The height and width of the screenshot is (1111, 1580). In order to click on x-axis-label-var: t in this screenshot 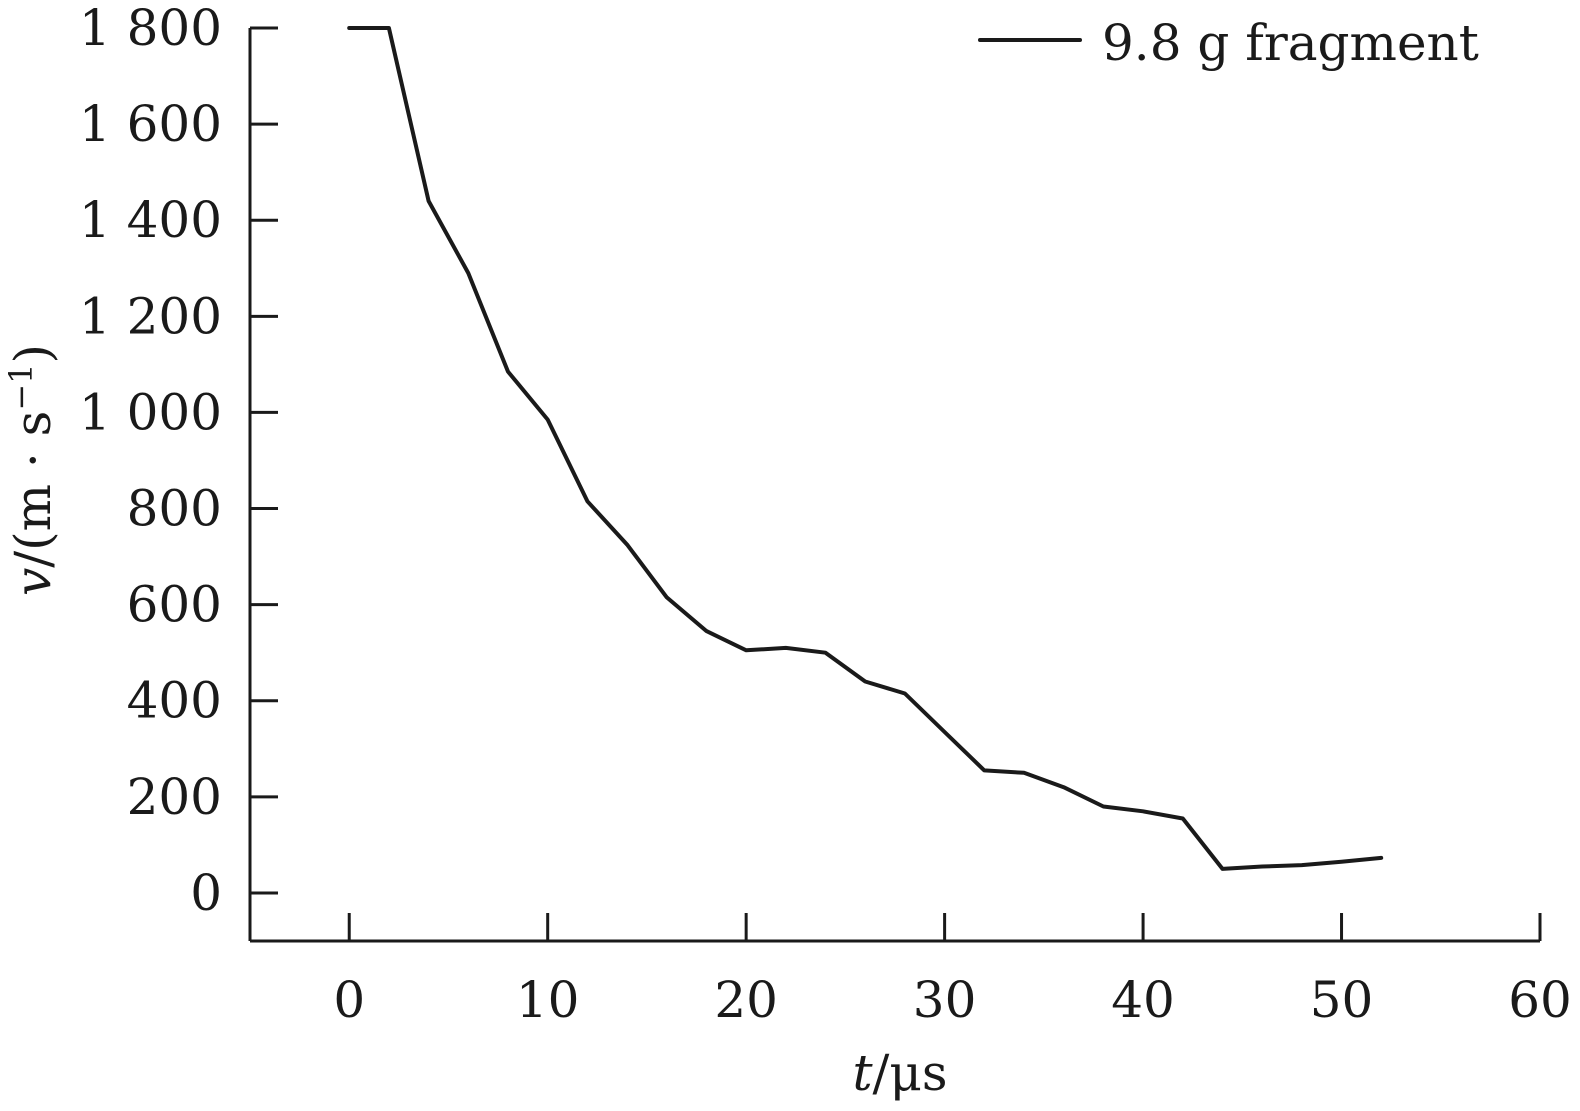, I will do `click(862, 1073)`.